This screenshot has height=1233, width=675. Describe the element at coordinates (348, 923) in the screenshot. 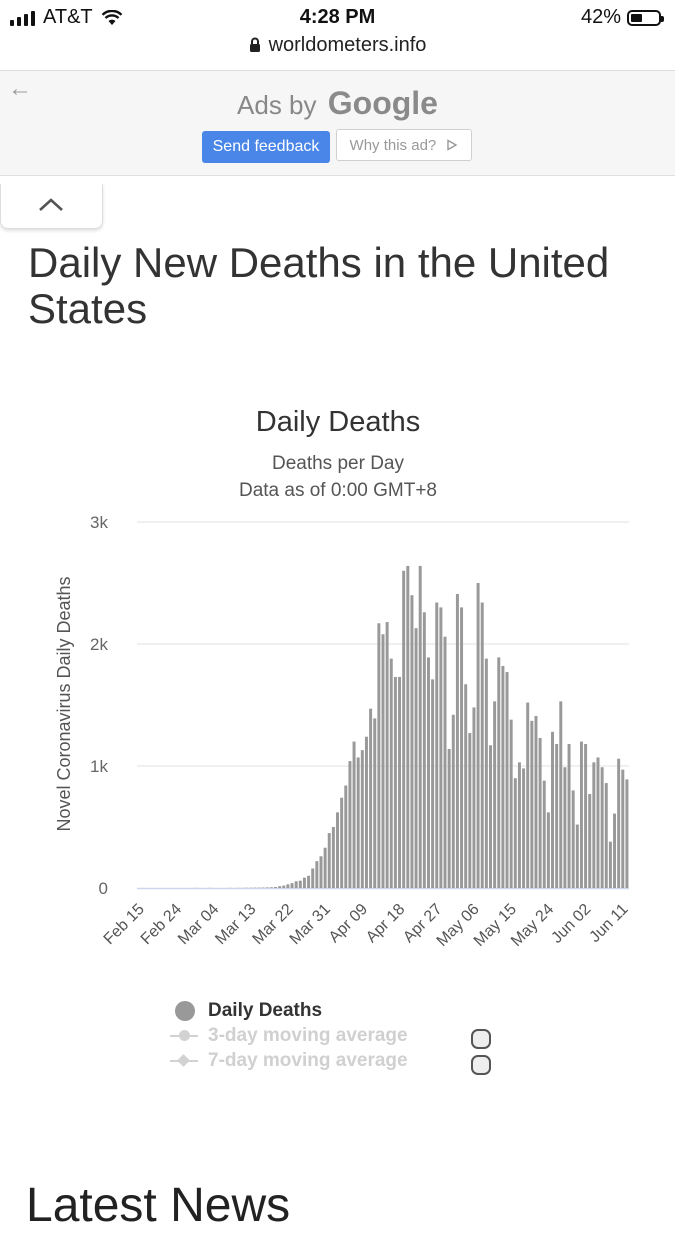

I see `x-tick-label: Apr 09` at that location.